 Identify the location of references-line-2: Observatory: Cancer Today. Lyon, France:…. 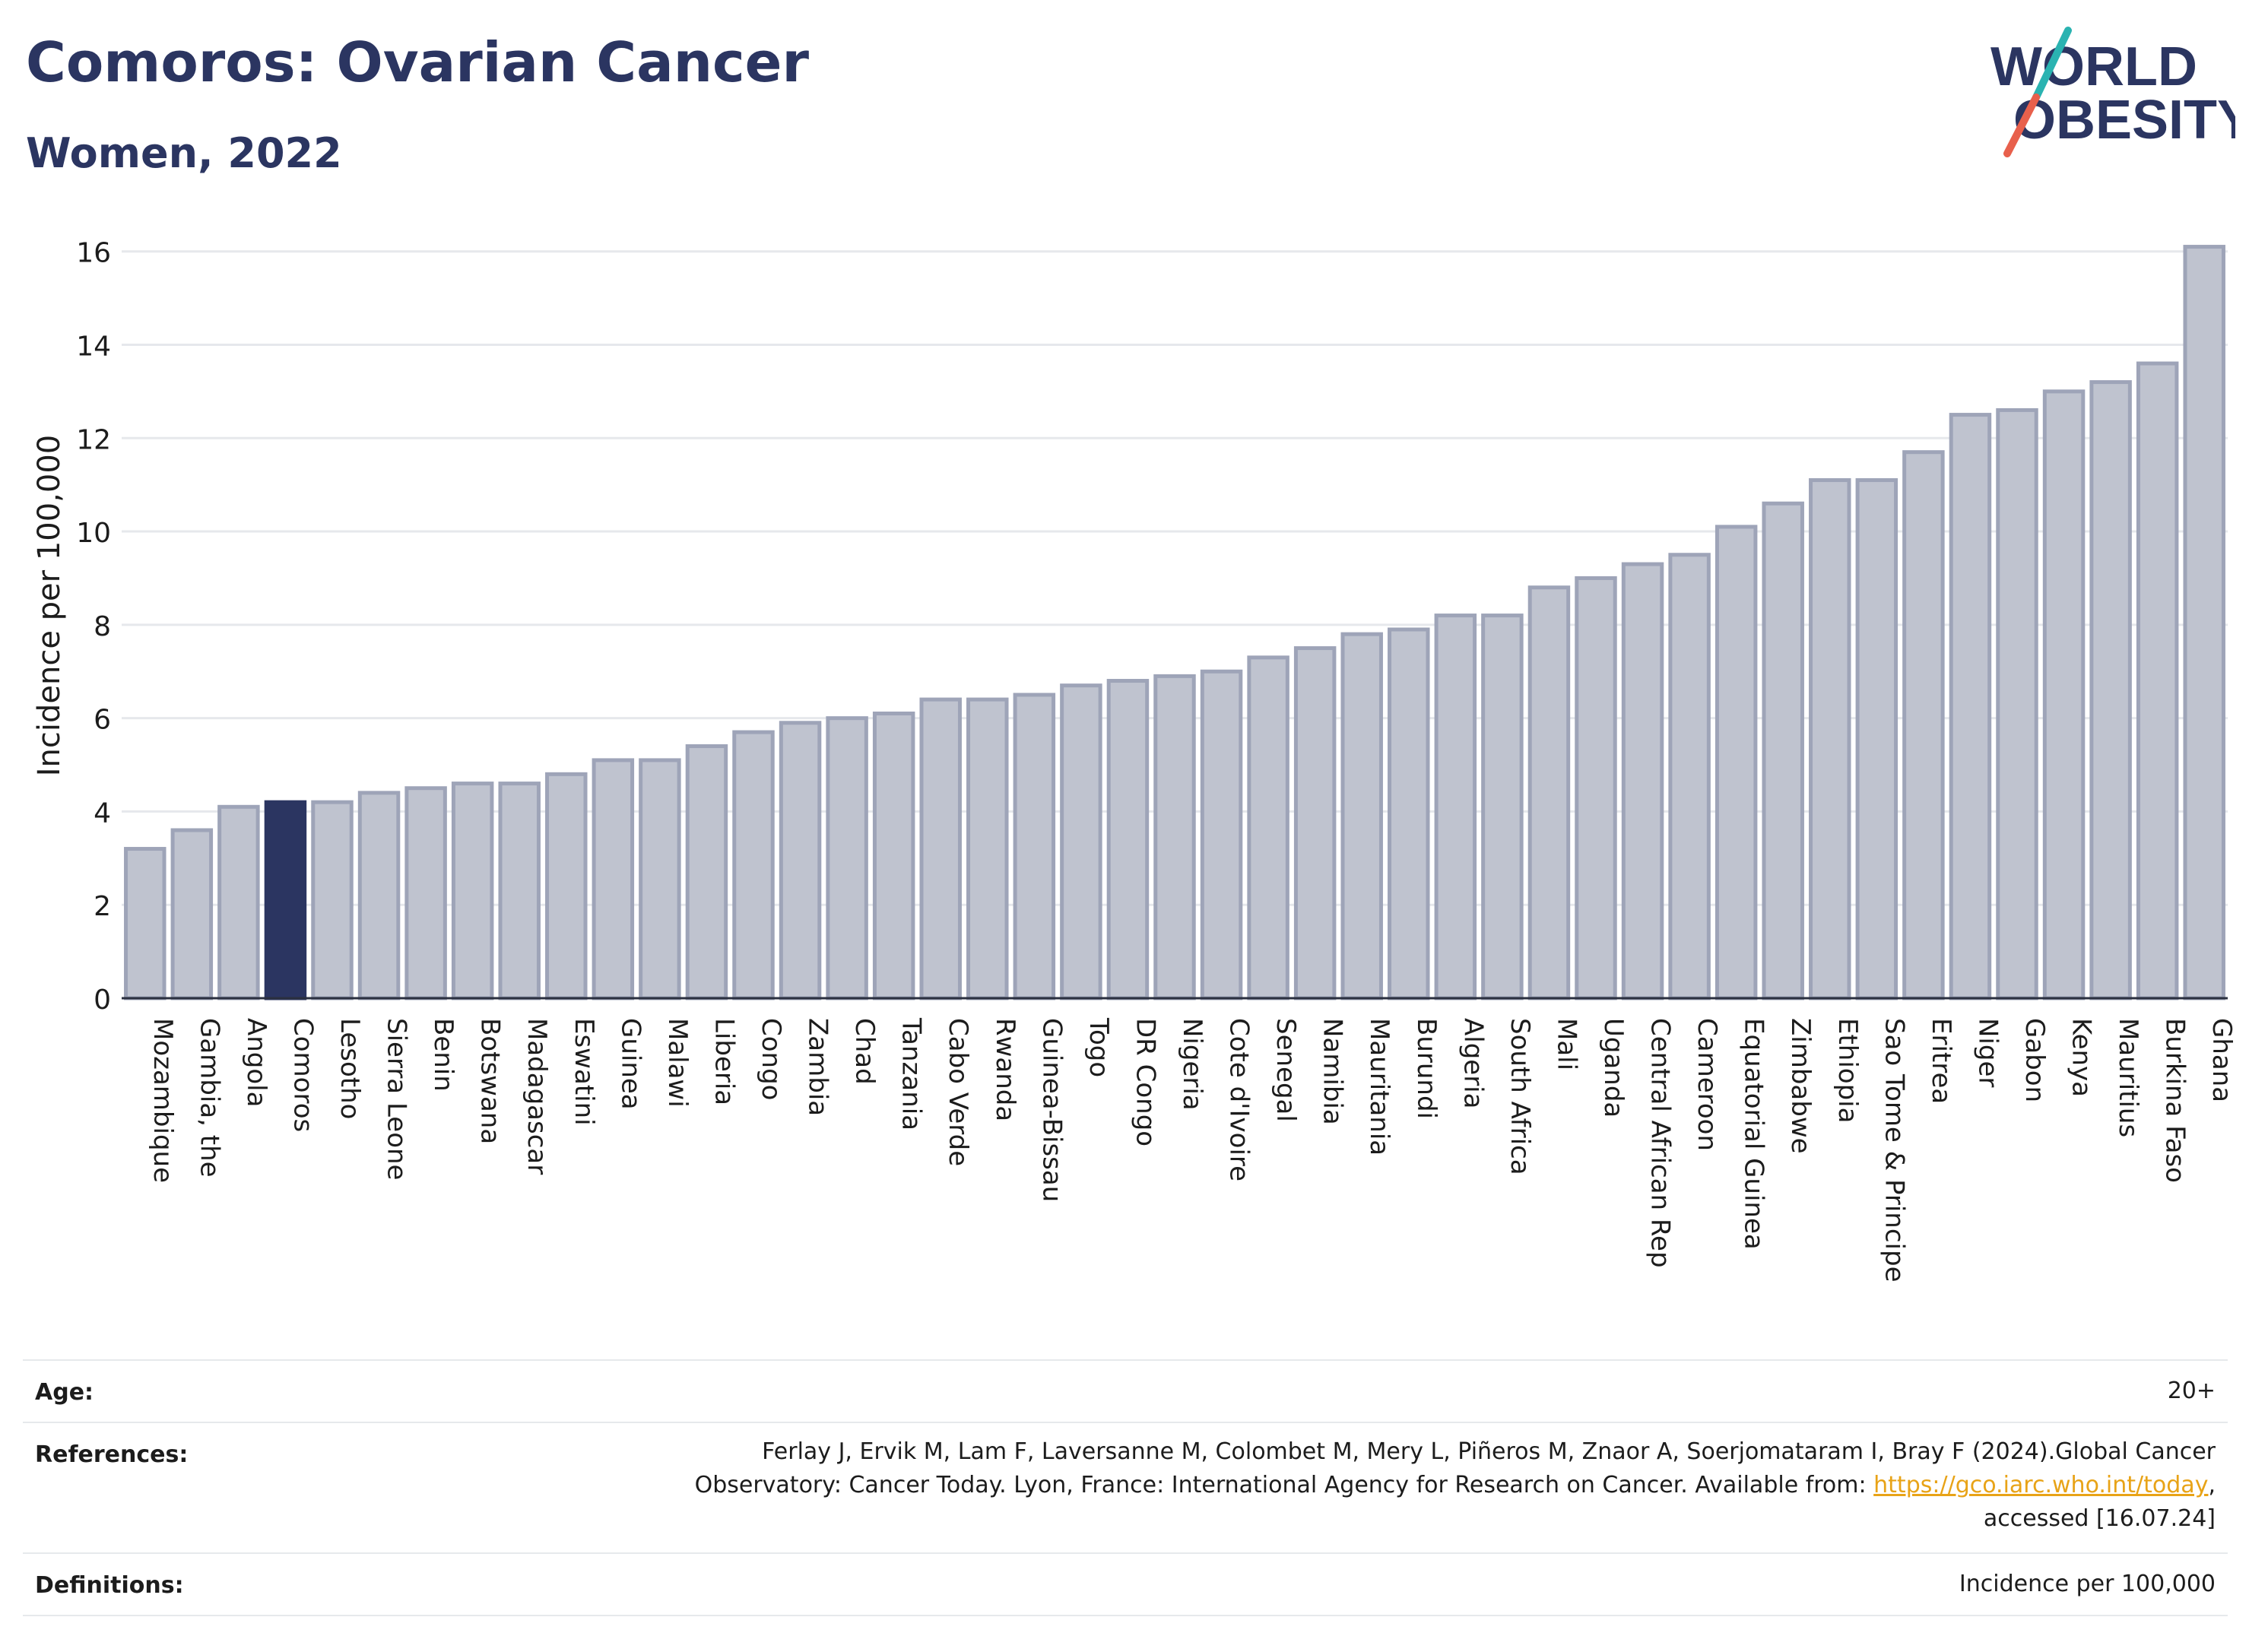
(1455, 1485).